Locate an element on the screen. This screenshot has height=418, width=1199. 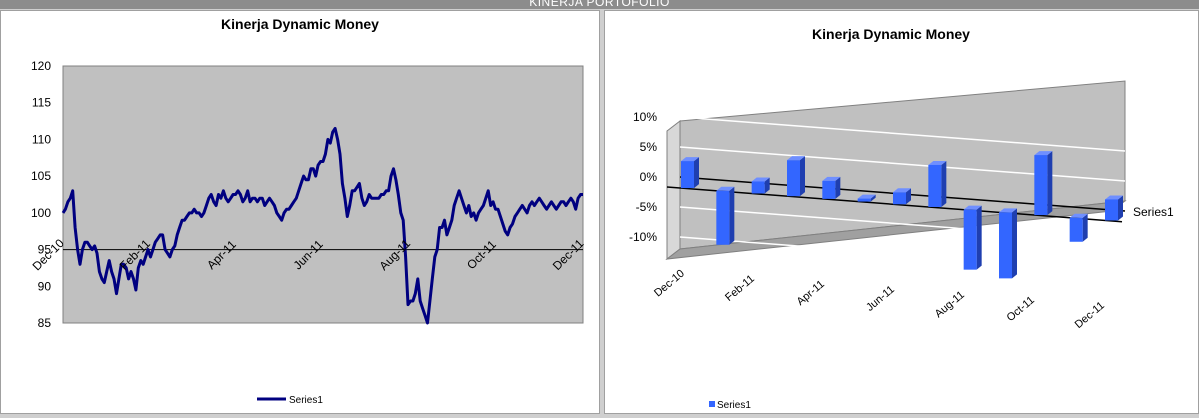
bar-xtick-label-1: Feb-11 is located at coordinates (740, 288).